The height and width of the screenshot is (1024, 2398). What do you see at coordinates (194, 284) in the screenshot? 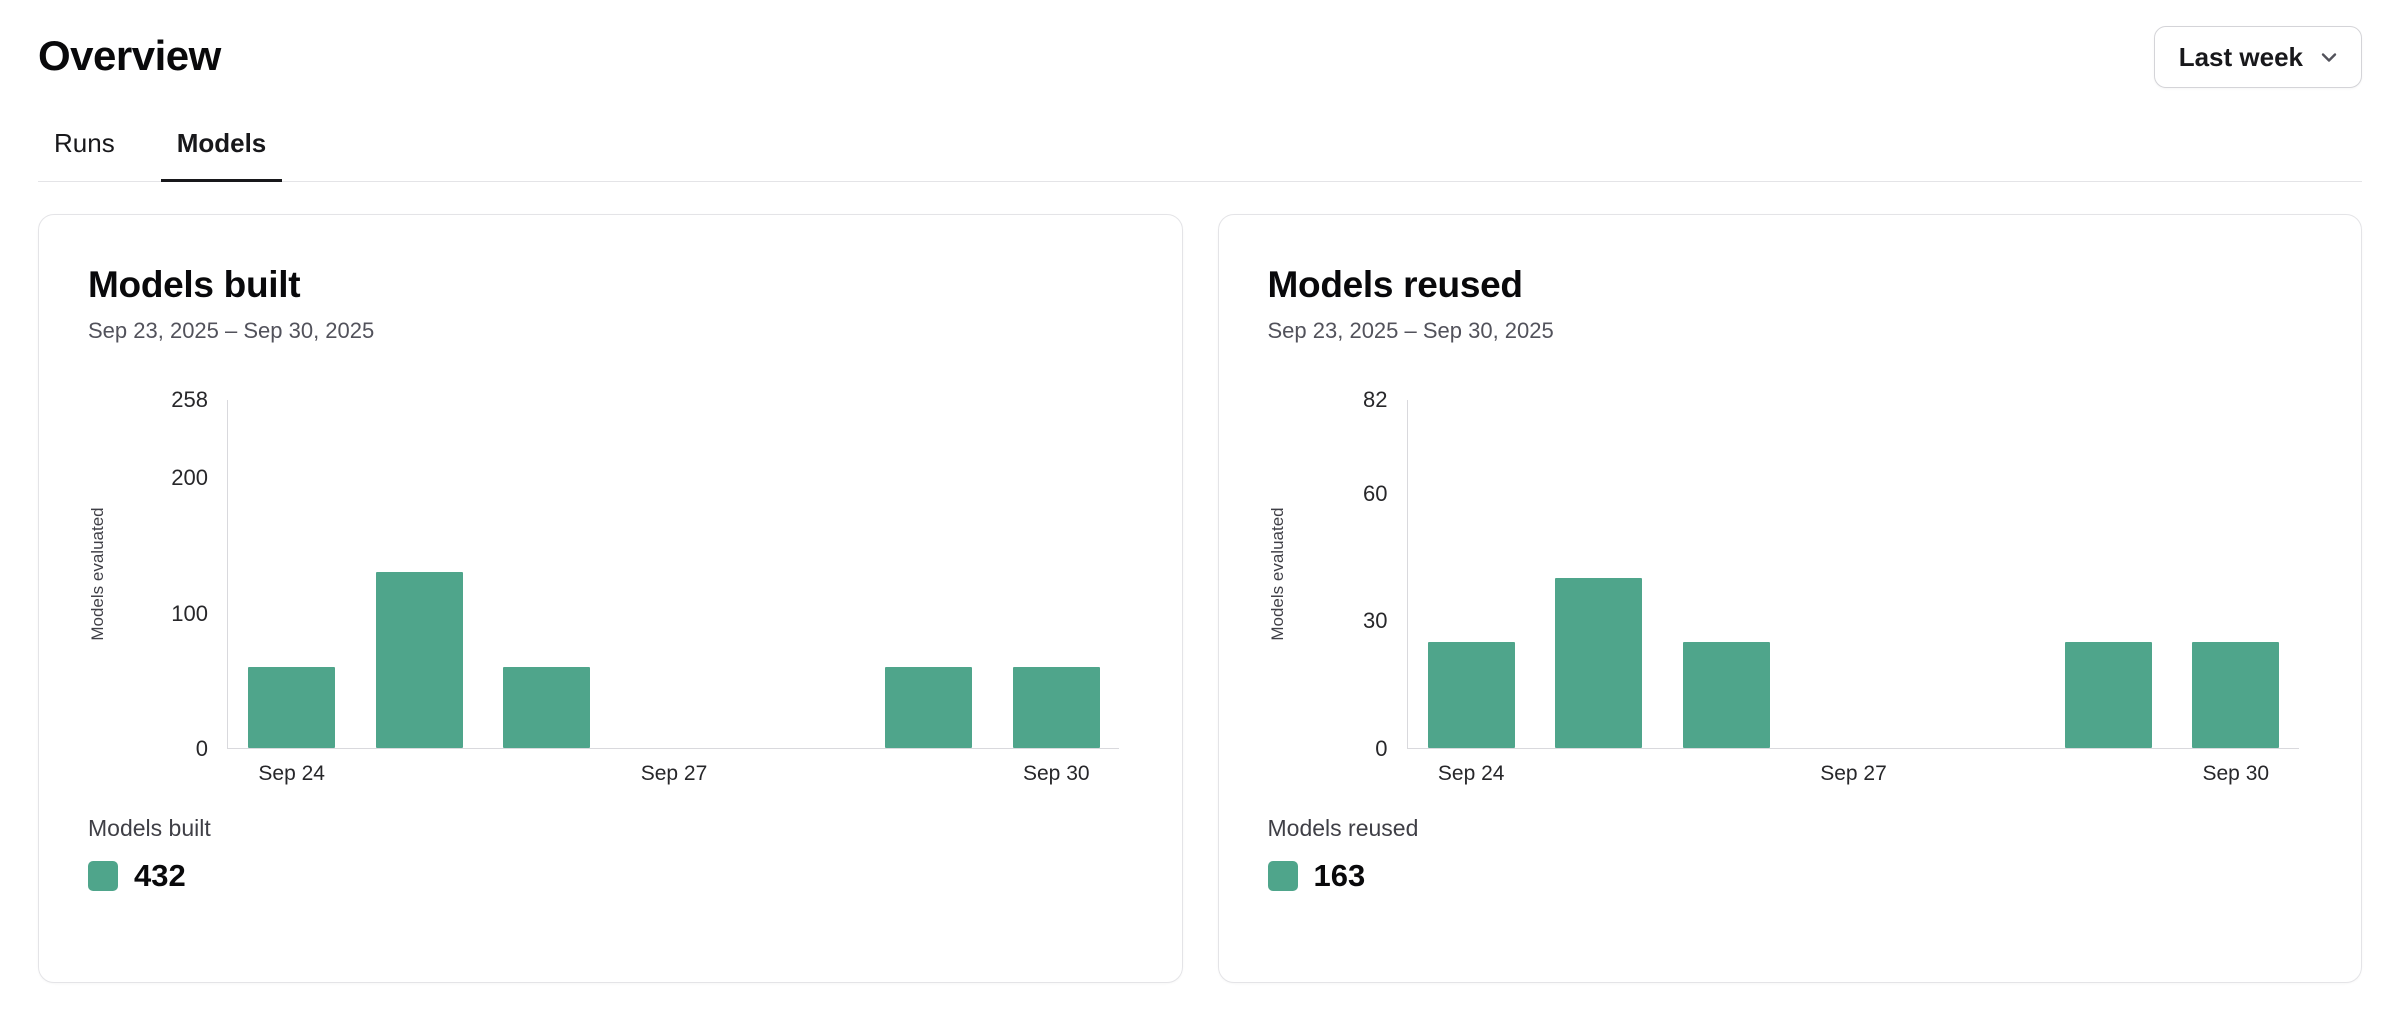
I see `card-title: Models built` at bounding box center [194, 284].